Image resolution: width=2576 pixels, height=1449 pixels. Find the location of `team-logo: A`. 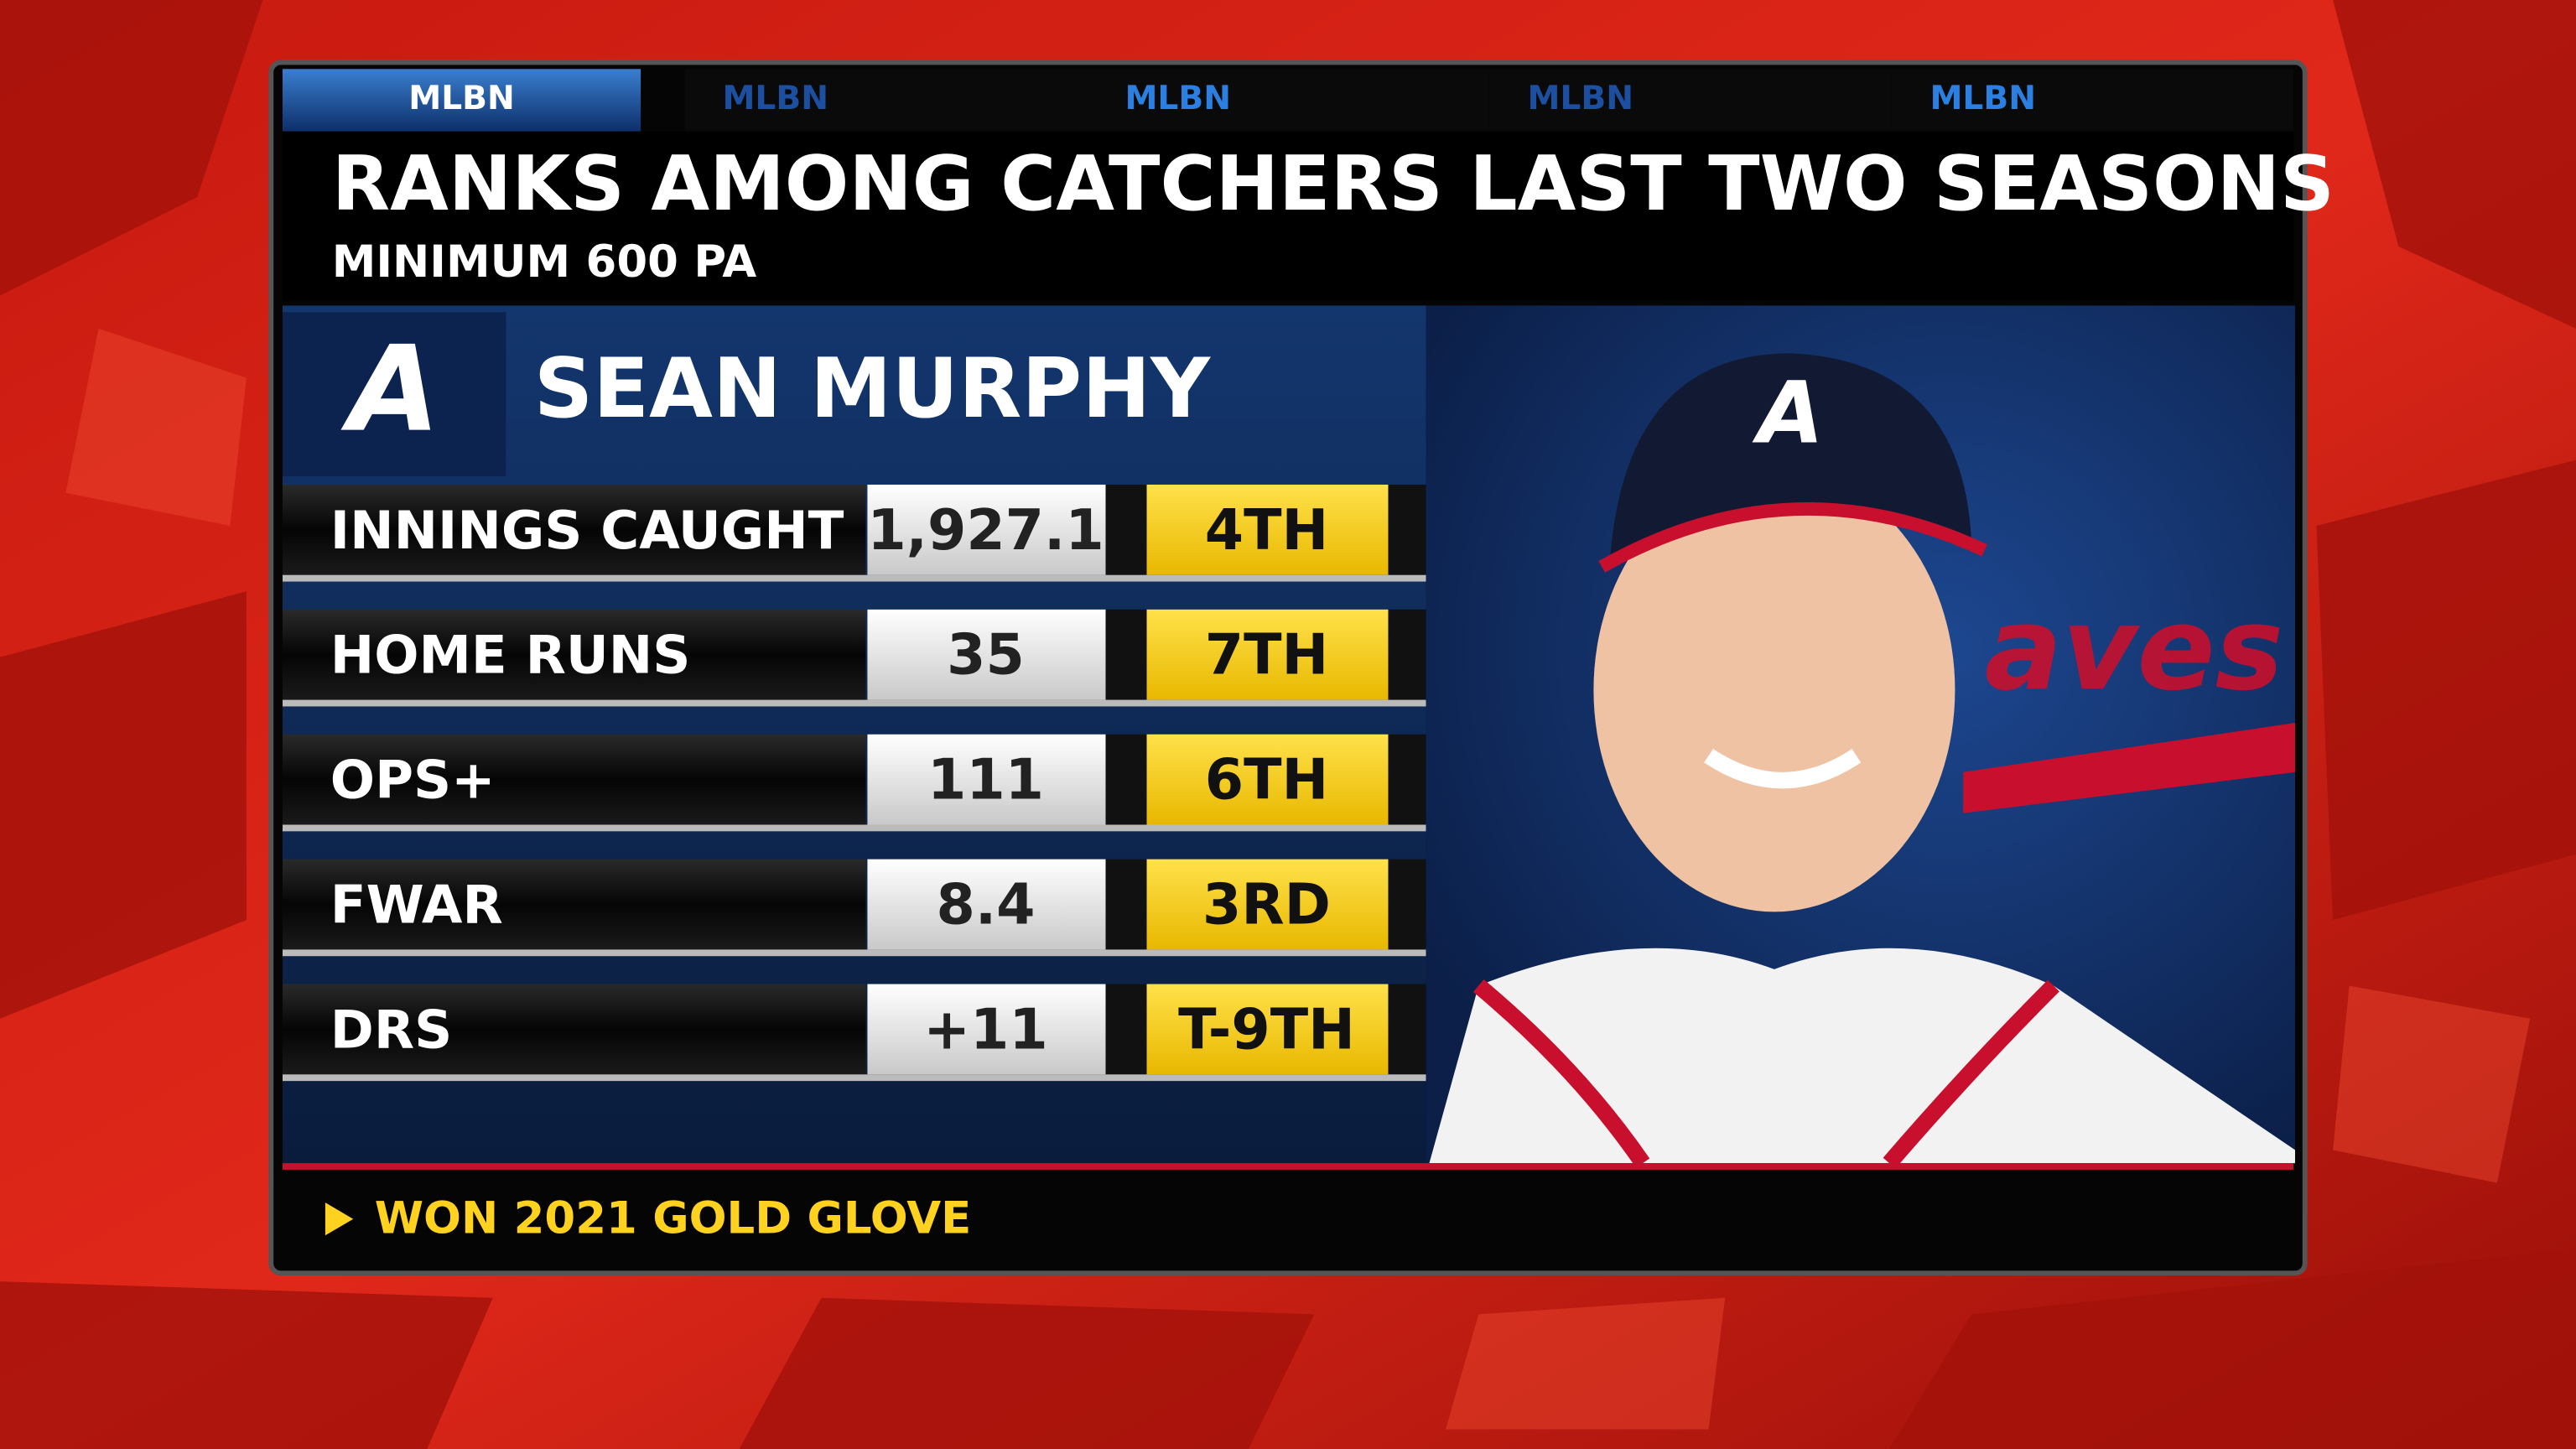

team-logo: A is located at coordinates (390, 390).